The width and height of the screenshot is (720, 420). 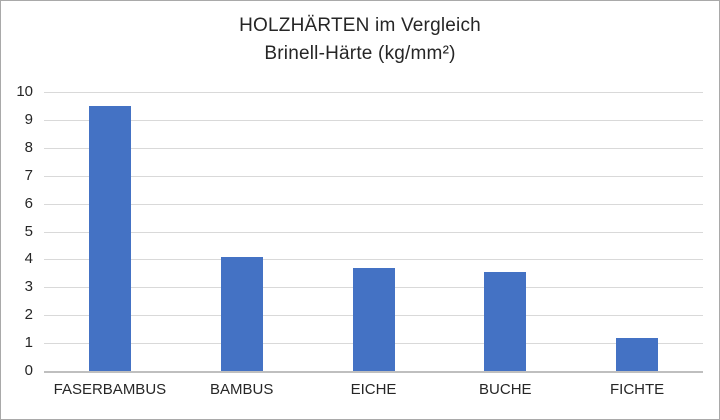 What do you see at coordinates (109, 238) in the screenshot?
I see `bar-faserbambus` at bounding box center [109, 238].